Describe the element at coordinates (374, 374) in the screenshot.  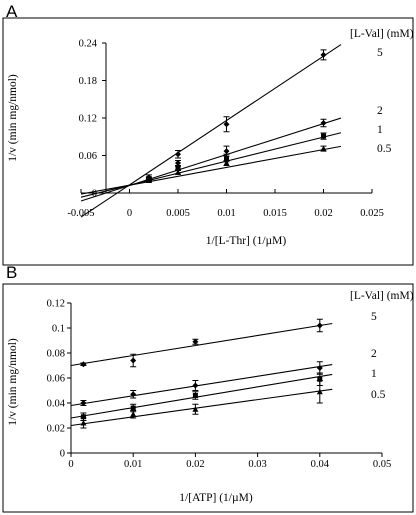
I see `panel-b-series-label: 1` at that location.